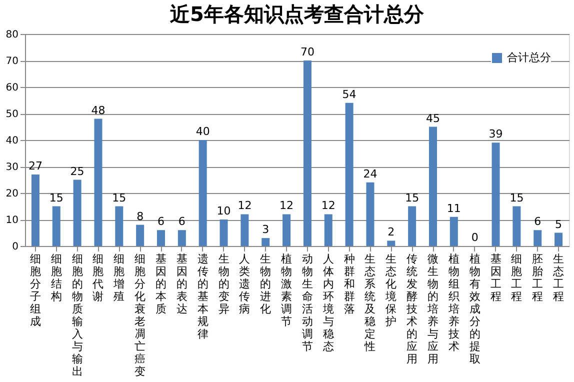  I want to click on y-tick-label: 60, so click(12, 88).